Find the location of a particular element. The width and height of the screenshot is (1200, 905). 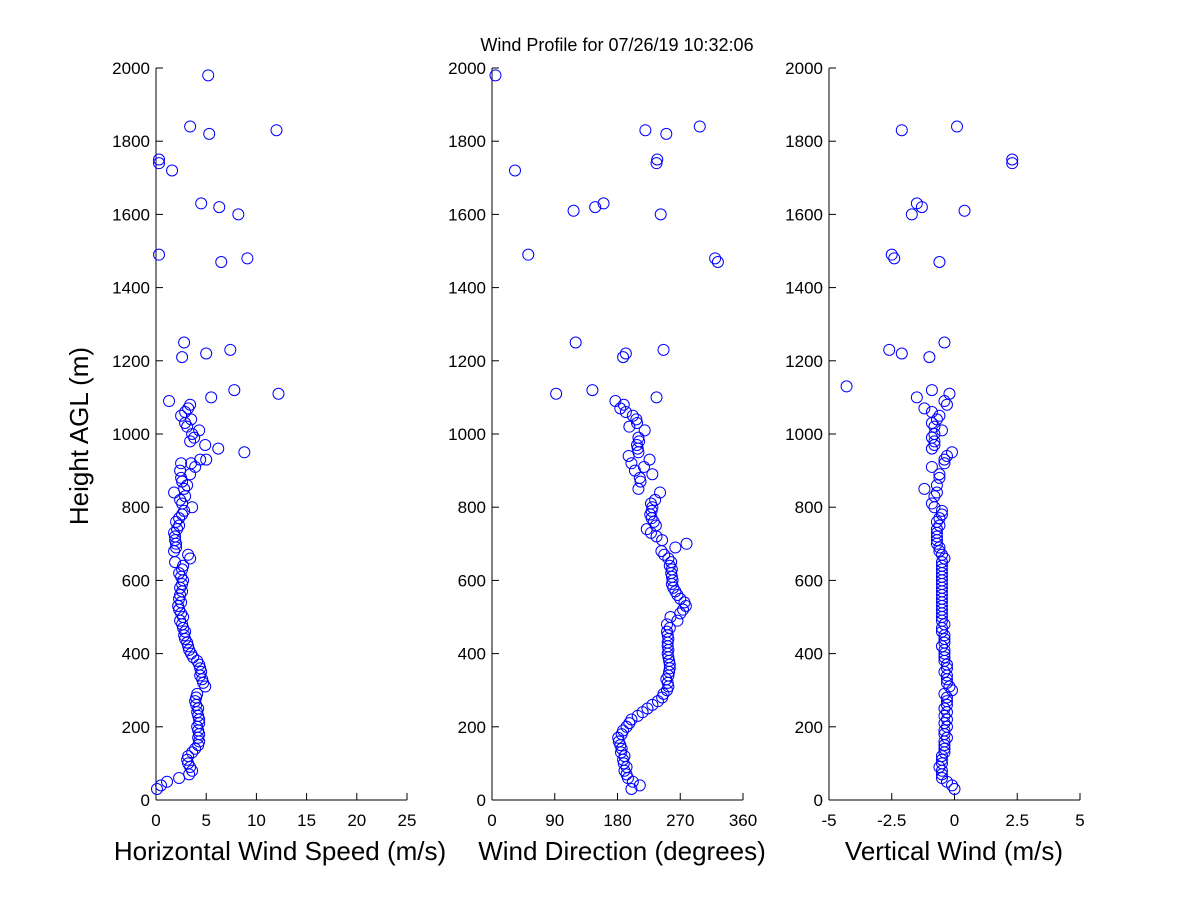

figure-title: Wind Profile for 07/26/19 10:32:06 is located at coordinates (616, 45).